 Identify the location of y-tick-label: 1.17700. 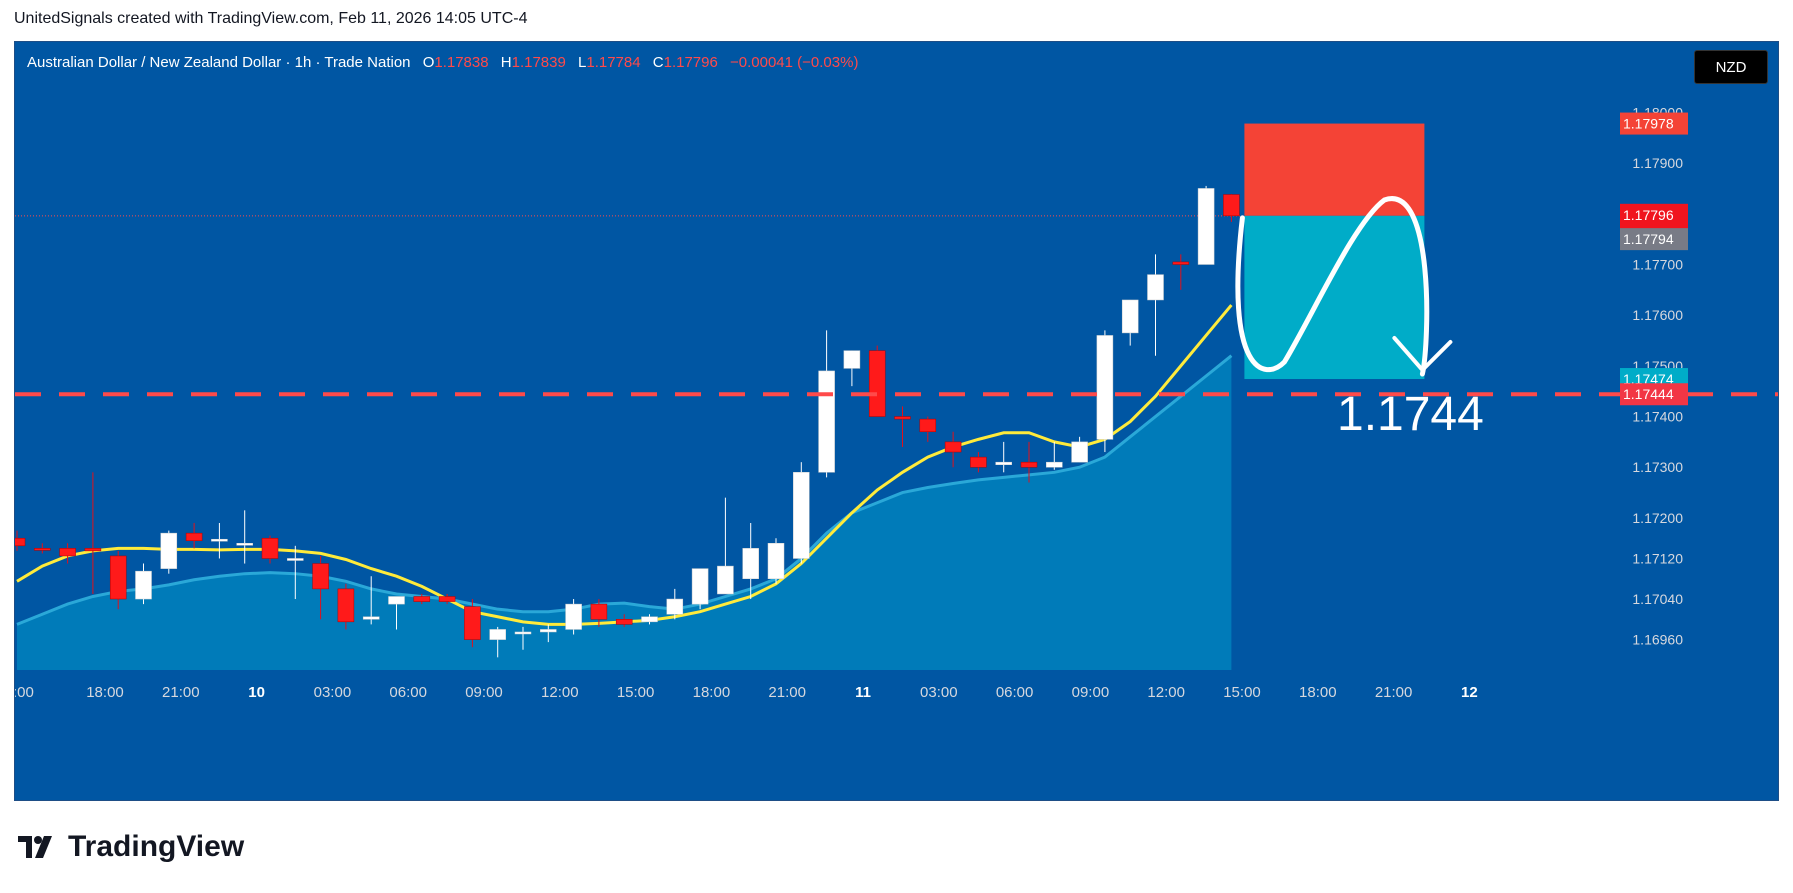
(1657, 264).